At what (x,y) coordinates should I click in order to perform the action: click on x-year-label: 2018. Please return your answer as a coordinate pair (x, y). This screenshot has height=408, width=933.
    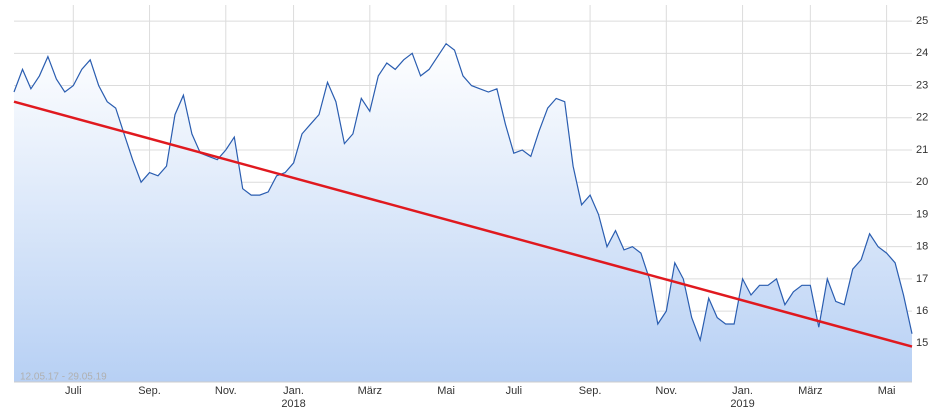
    Looking at the image, I should click on (293, 403).